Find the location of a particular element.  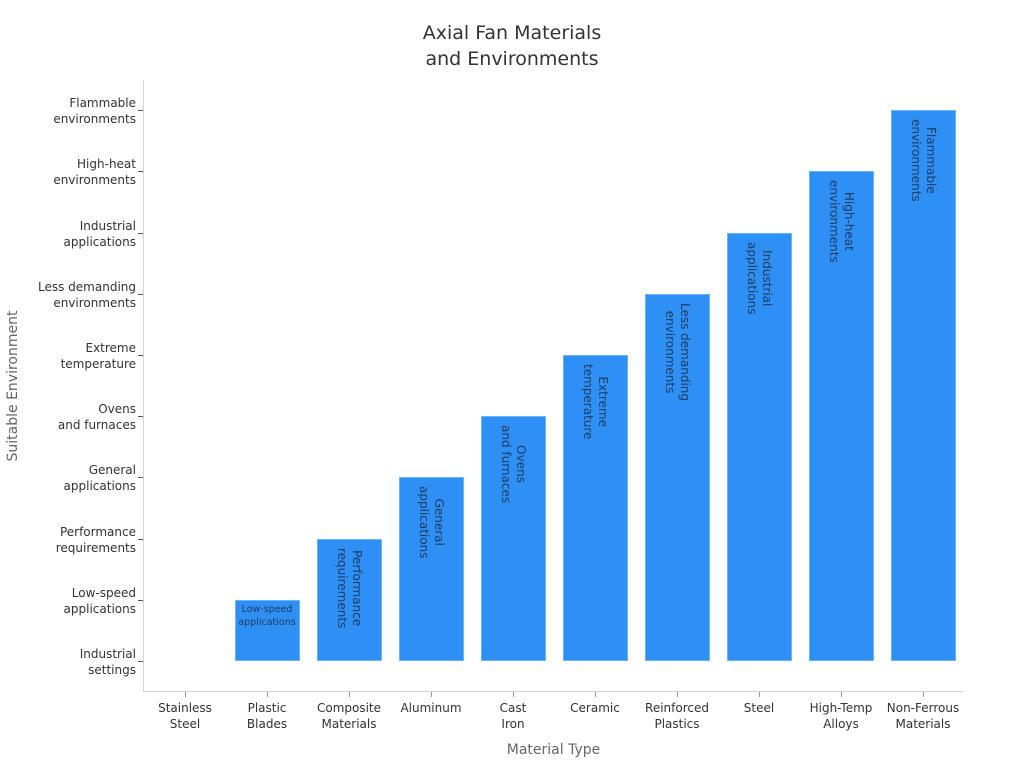

y-tick-label: Less demanding environments is located at coordinates (87, 294).